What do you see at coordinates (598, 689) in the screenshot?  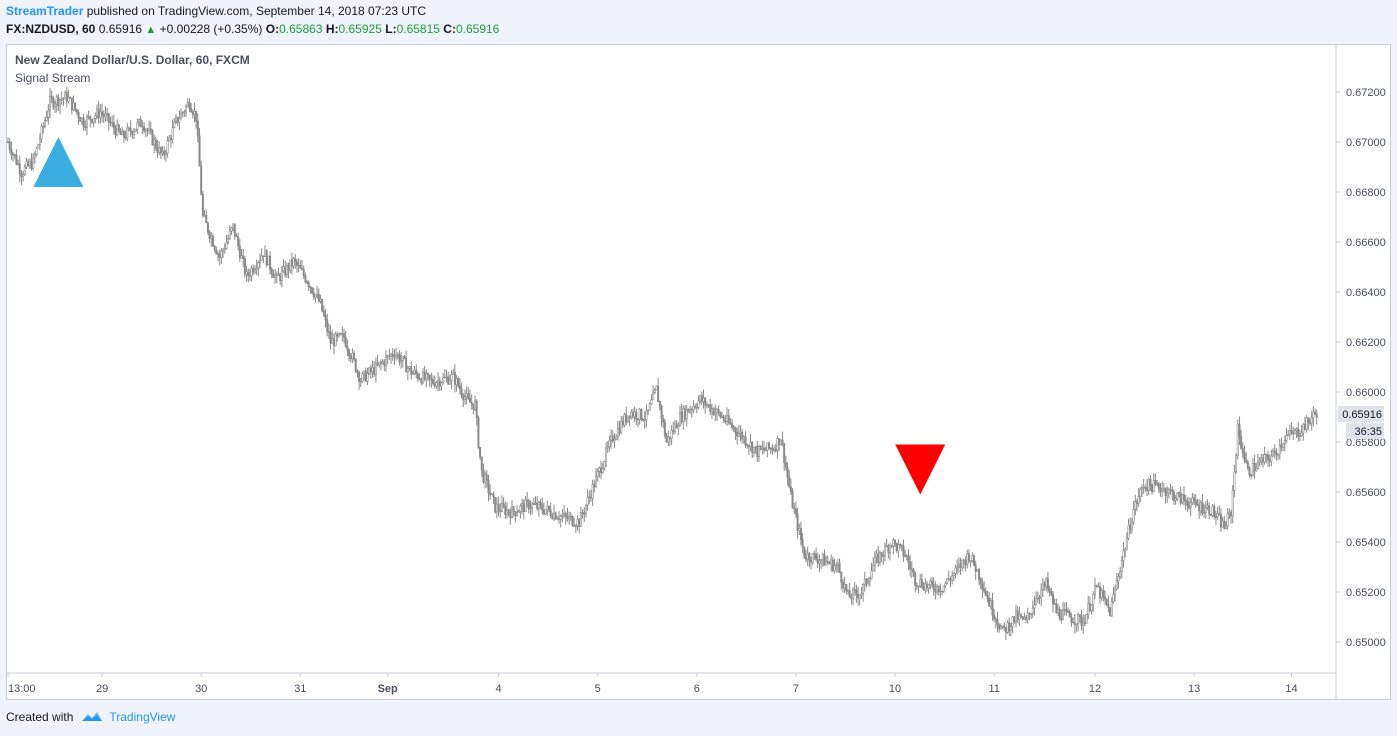 I see `x-tick-label: 5` at bounding box center [598, 689].